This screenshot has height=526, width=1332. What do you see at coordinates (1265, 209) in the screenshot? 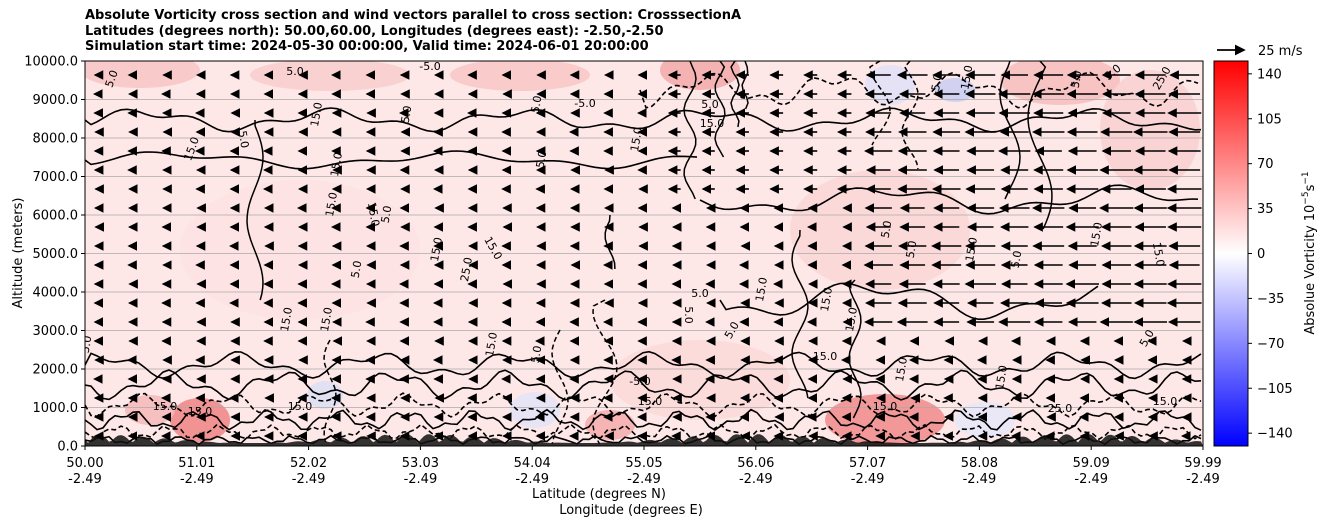
I see `colorbar-tick-label: 35` at bounding box center [1265, 209].